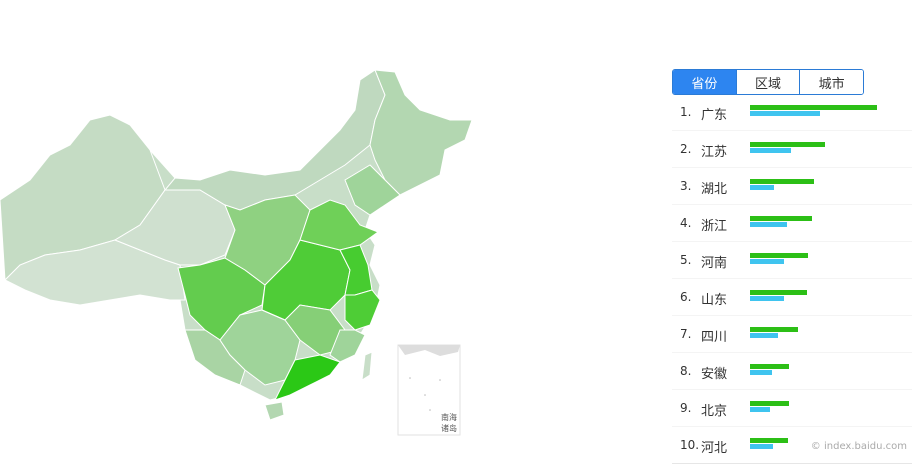 This screenshot has width=923, height=464. Describe the element at coordinates (367, 366) in the screenshot. I see `region-taiwan` at that location.